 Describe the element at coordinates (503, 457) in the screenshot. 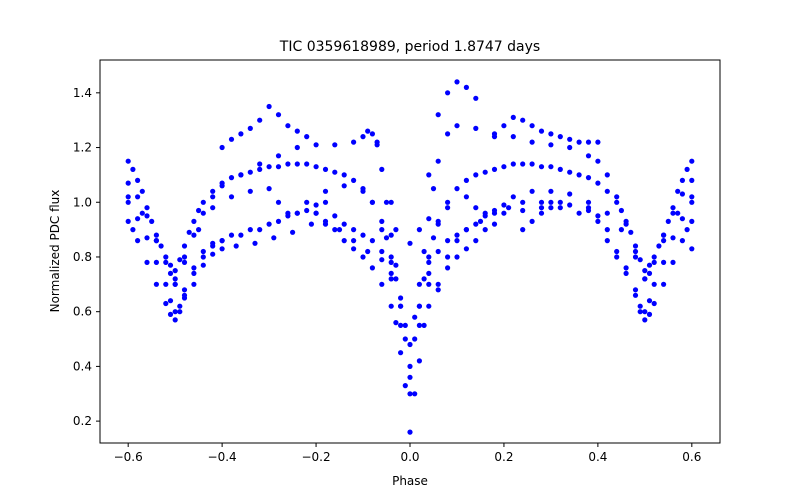

I see `x-tick-label: 0.2` at that location.